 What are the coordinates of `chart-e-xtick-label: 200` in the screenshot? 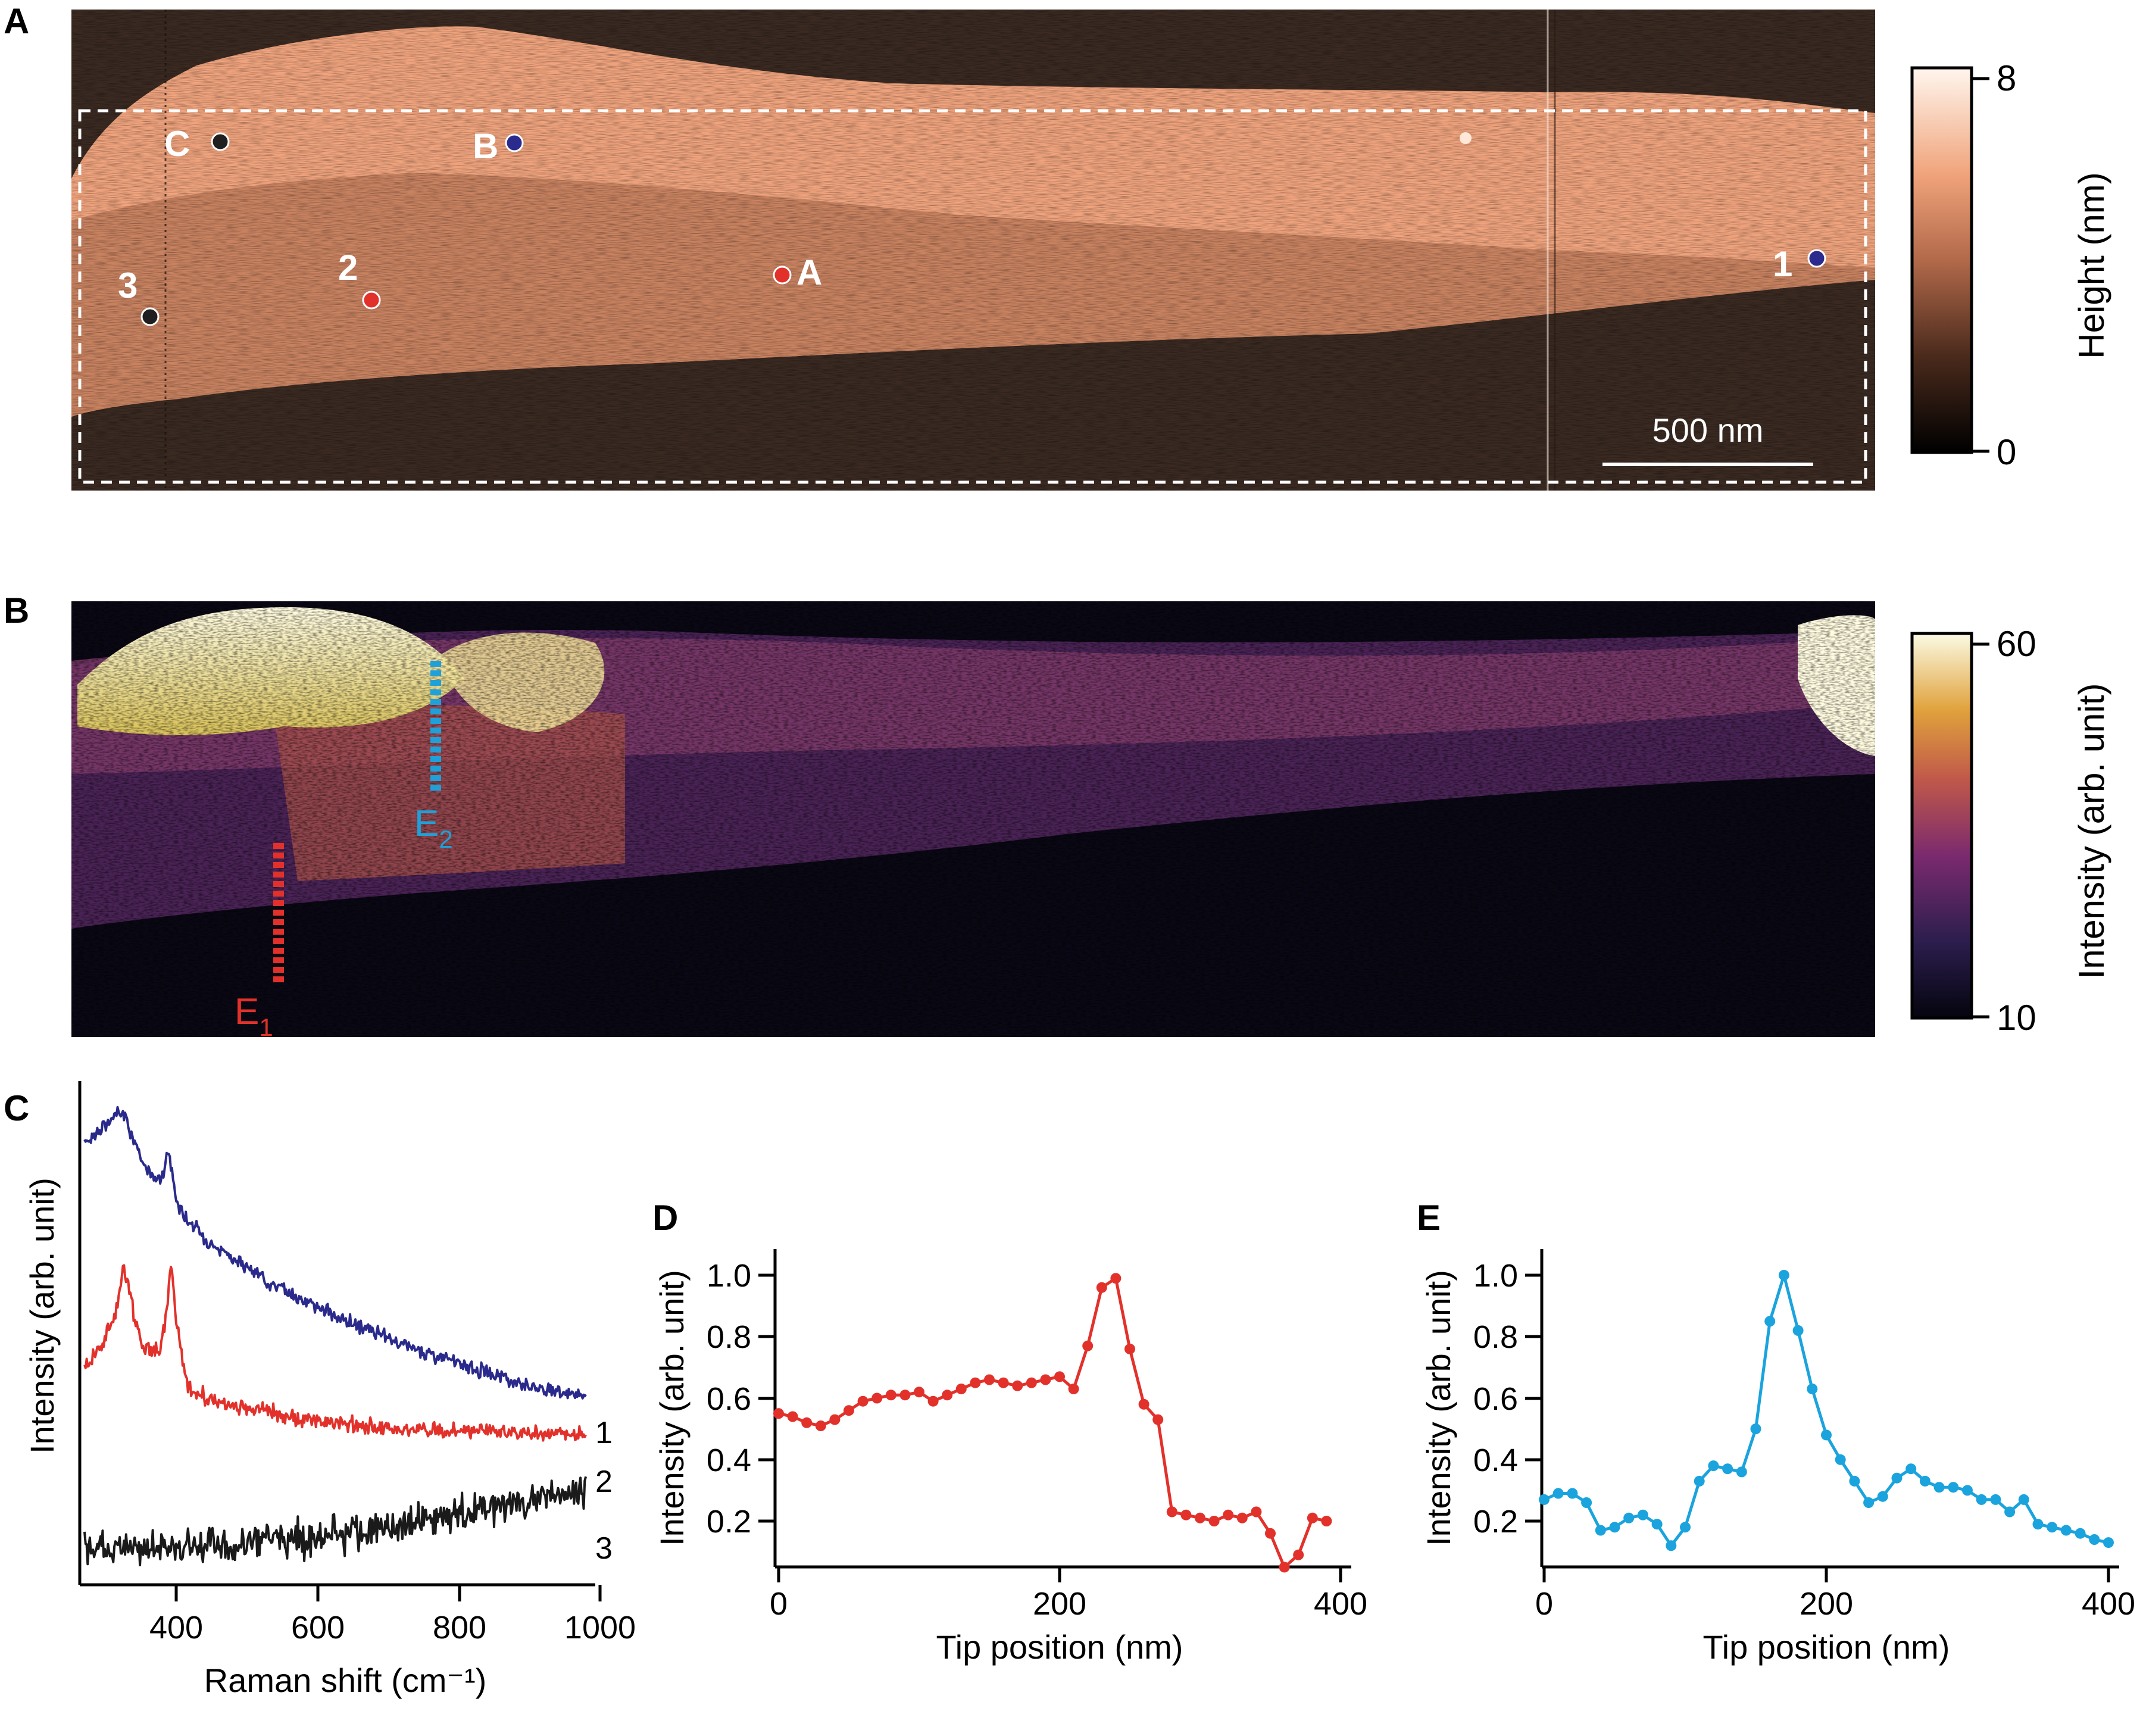 It's located at (1826, 1604).